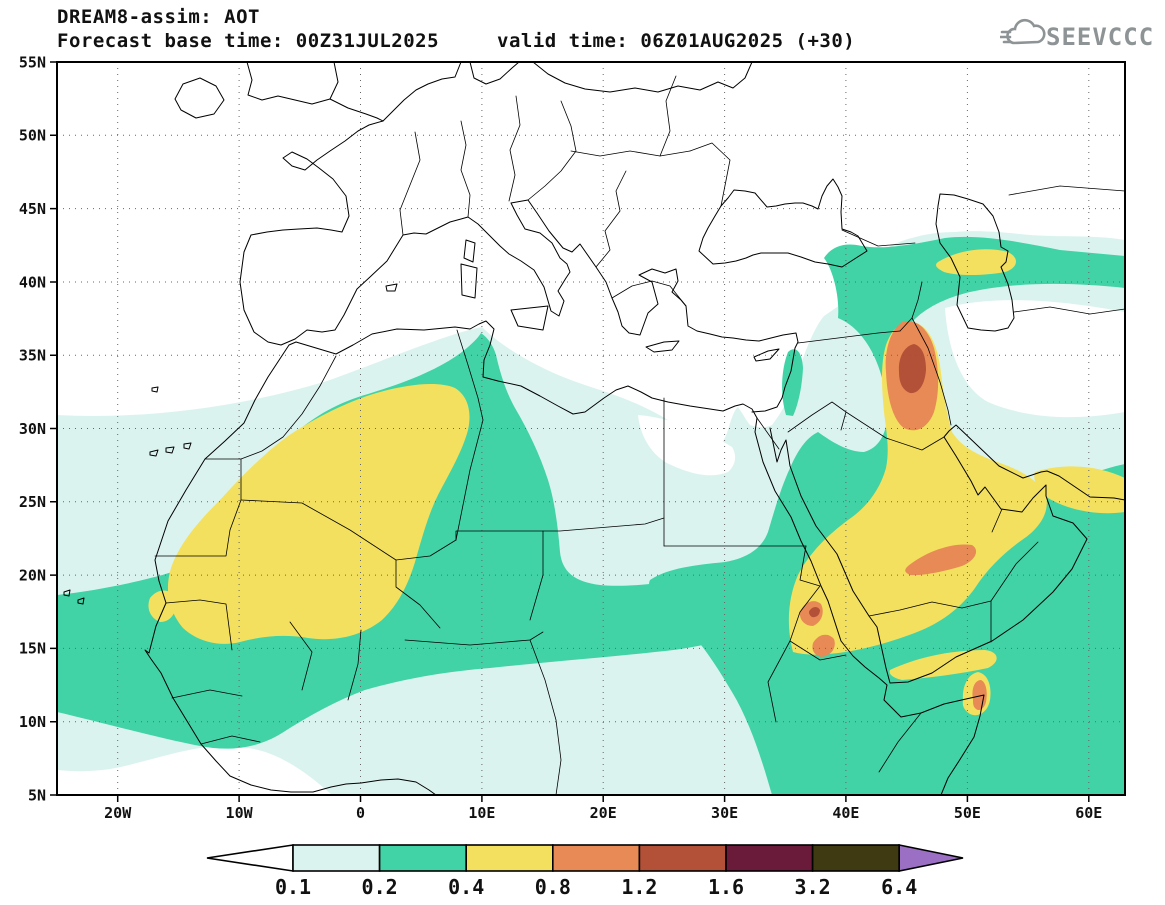 The width and height of the screenshot is (1165, 905). I want to click on lon-label: 20E, so click(603, 813).